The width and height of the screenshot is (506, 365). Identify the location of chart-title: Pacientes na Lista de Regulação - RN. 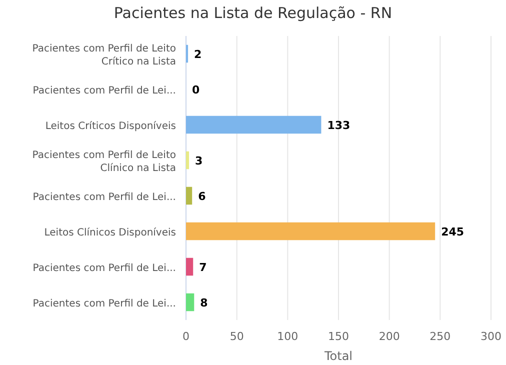
(253, 13).